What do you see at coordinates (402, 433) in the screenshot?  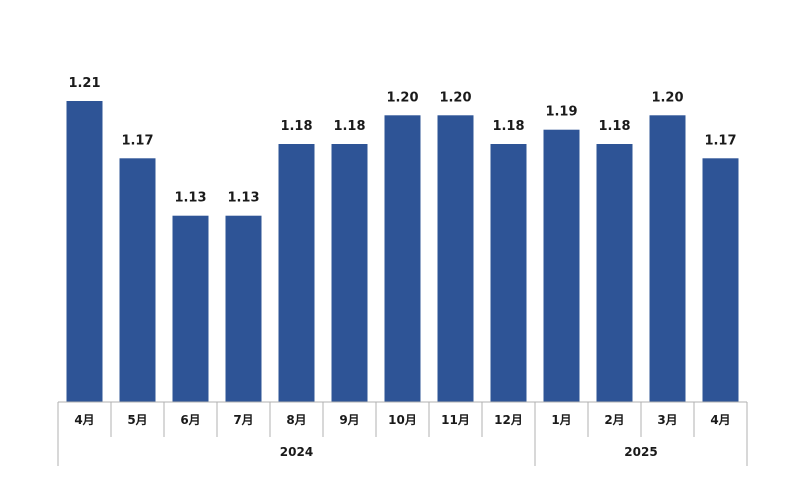 I see `category-axis: 4月 5月 6月 7月 8月 9月 10月 11月 12月 1月 2月 3月 4月 2024 2025` at bounding box center [402, 433].